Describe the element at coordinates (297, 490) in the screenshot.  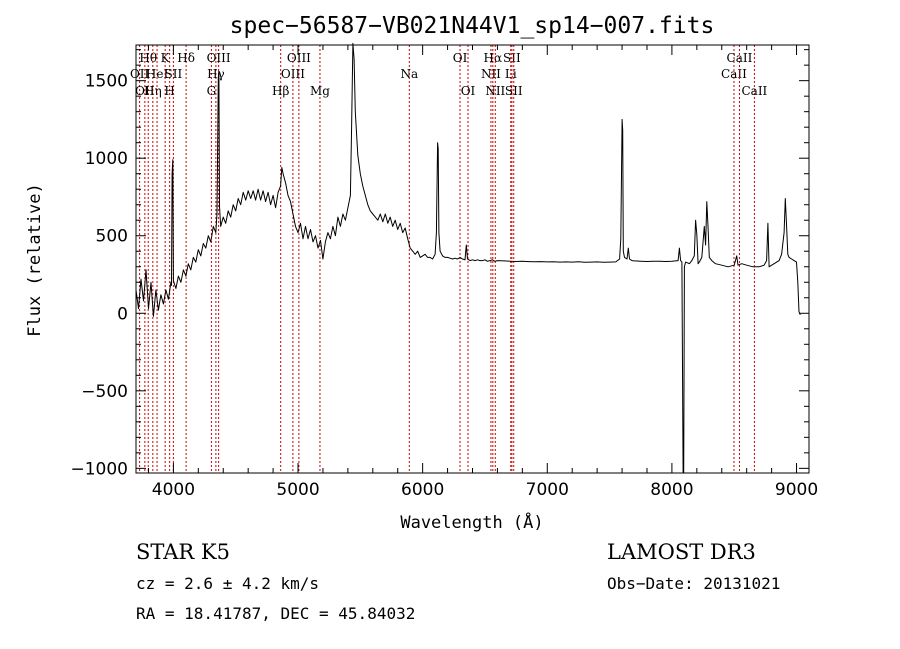
I see `x-tick-label: 5000` at that location.